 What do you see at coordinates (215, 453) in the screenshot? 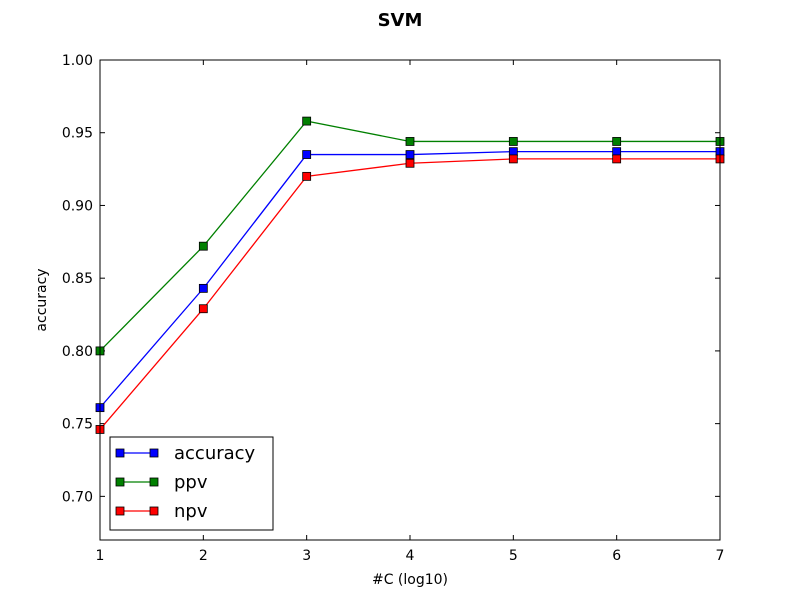
I see `legend-label-accuracy: accuracy` at bounding box center [215, 453].